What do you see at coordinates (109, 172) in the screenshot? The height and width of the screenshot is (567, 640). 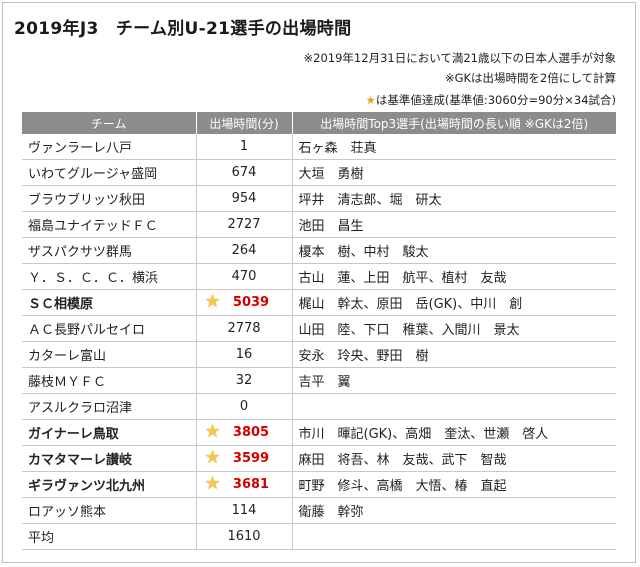 I see `team-name: いわてグルージャ盛岡` at bounding box center [109, 172].